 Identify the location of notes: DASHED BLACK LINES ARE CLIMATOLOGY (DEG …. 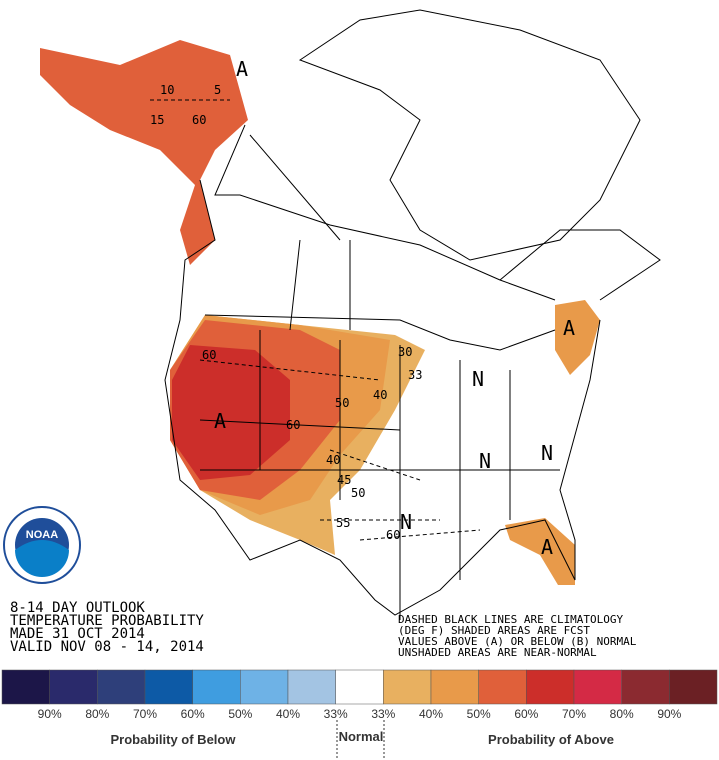
(517, 636).